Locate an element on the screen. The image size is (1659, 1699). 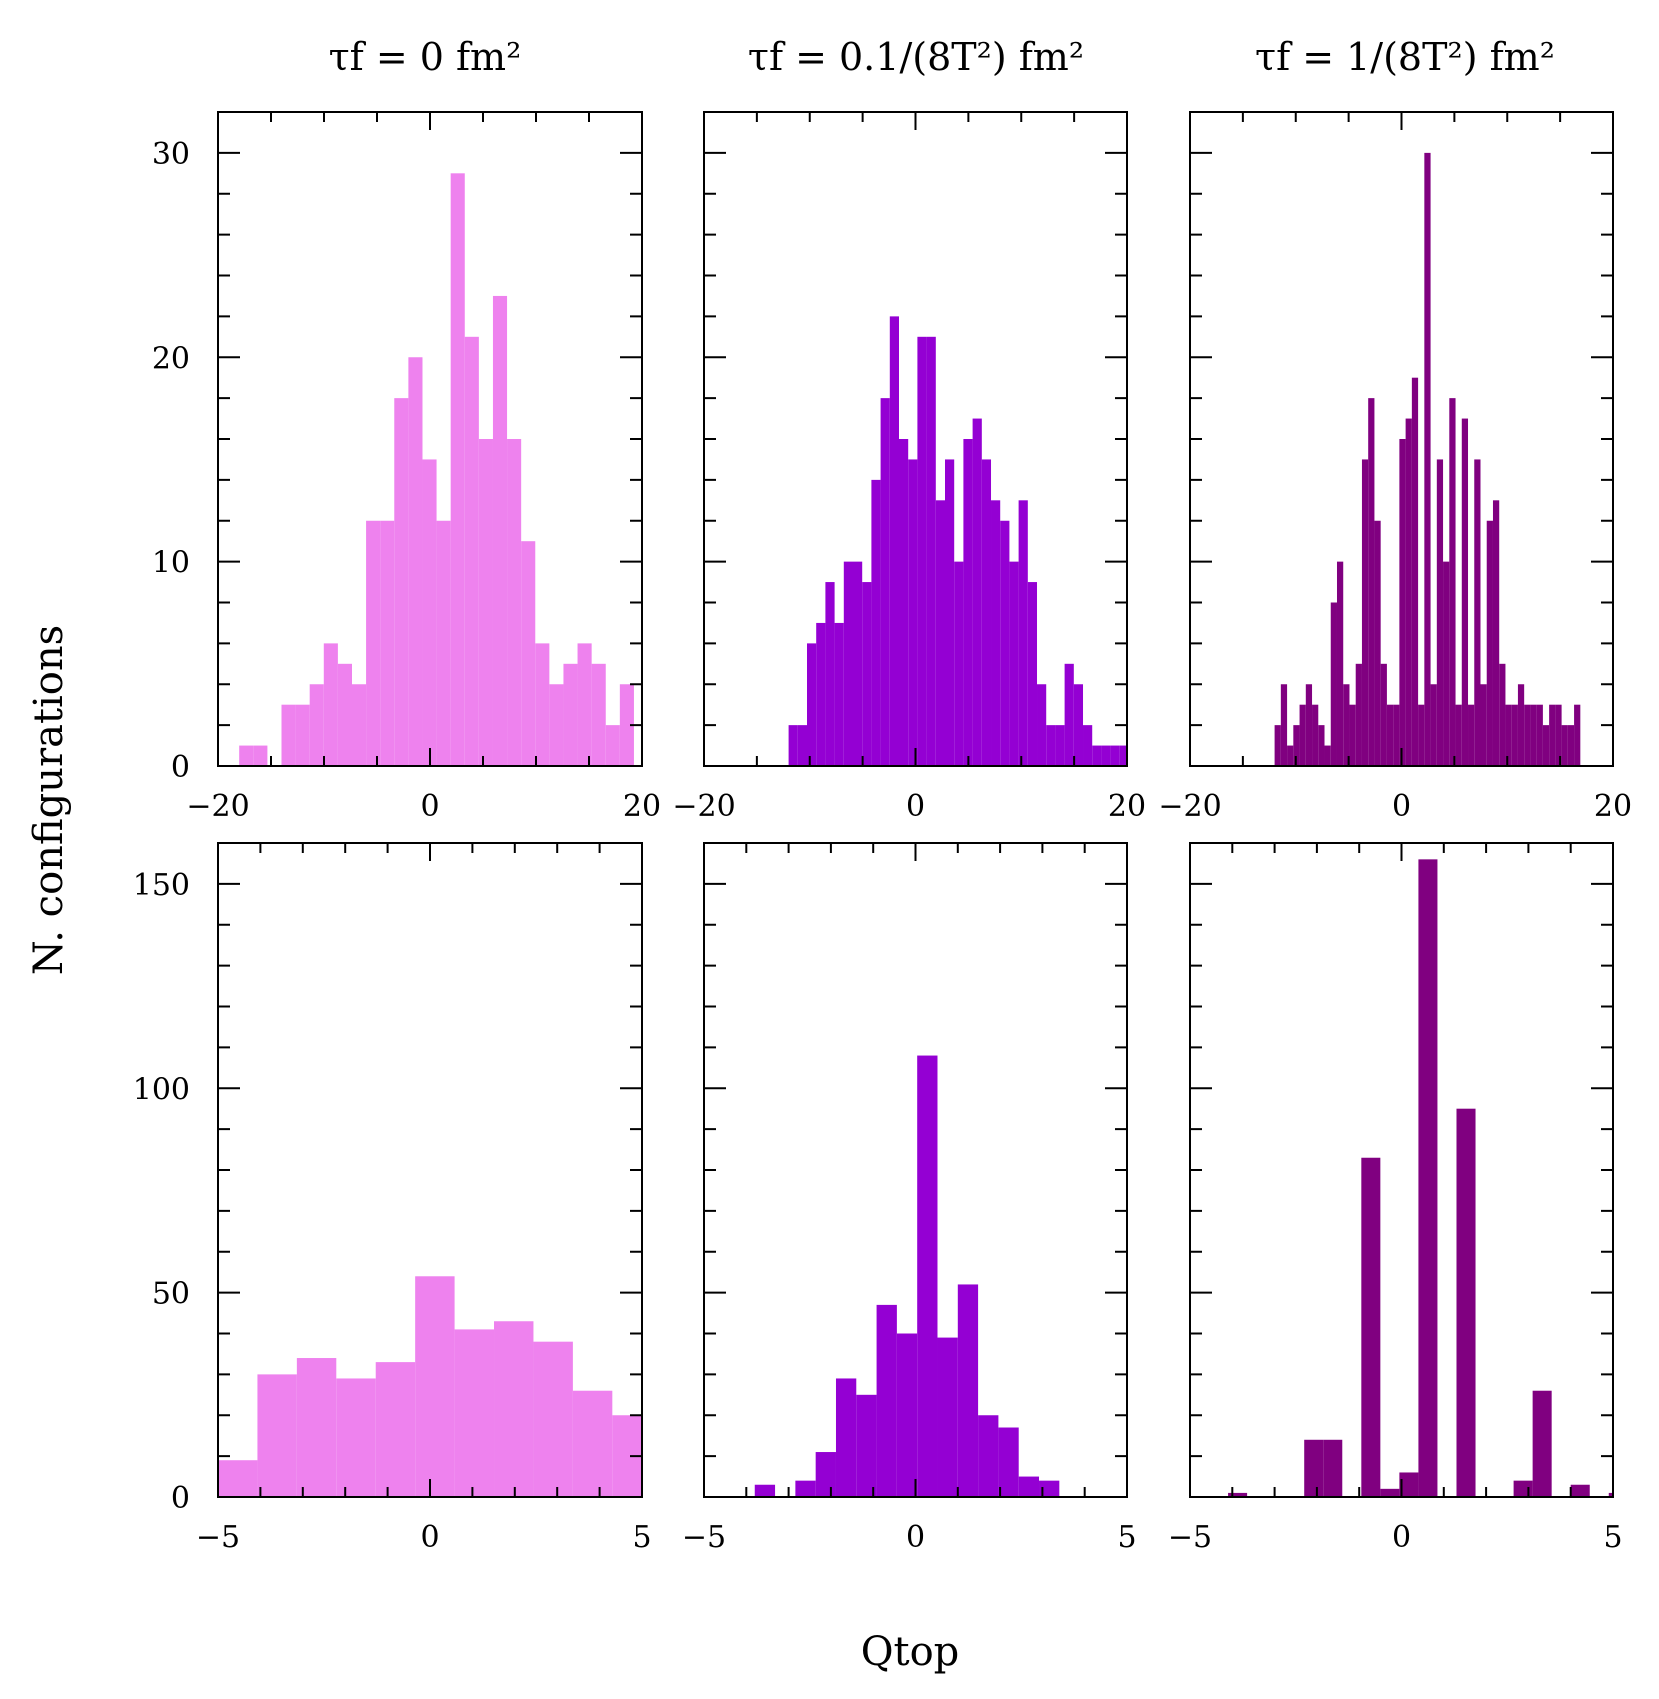
x-tick-label: 5 is located at coordinates (641, 1537).